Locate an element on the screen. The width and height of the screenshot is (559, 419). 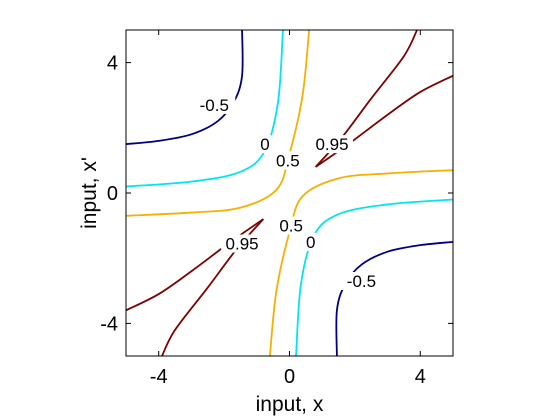
x-tick-label-0: -4 is located at coordinates (159, 377).